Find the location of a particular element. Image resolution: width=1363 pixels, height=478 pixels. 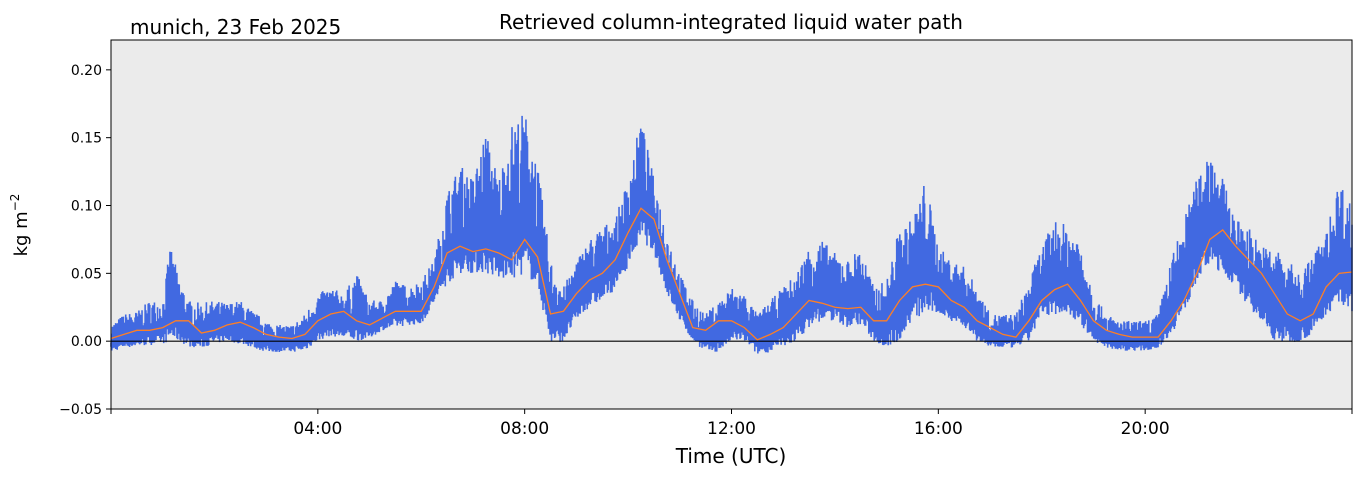

x-tick-label: 12:00 is located at coordinates (731, 429).